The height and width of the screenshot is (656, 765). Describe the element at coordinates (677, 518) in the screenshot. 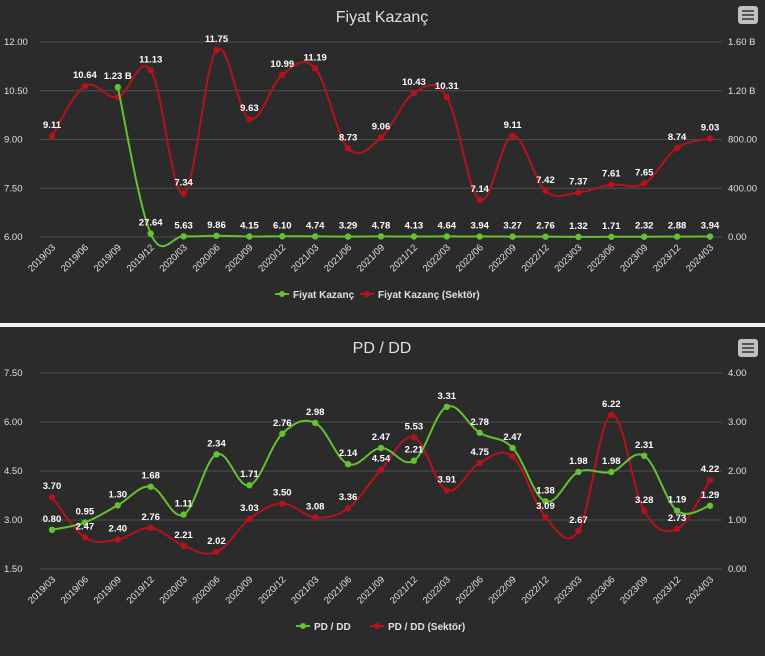

I see `data-label: 2.73` at that location.